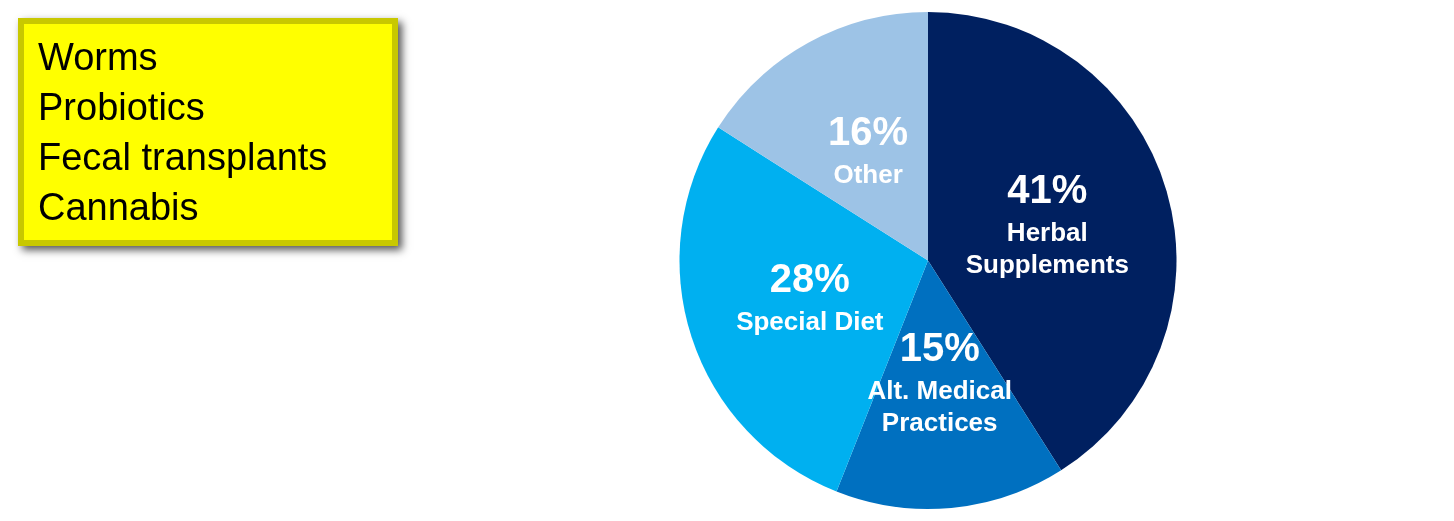 The height and width of the screenshot is (521, 1454). What do you see at coordinates (119, 207) in the screenshot?
I see `text: Cannabis` at bounding box center [119, 207].